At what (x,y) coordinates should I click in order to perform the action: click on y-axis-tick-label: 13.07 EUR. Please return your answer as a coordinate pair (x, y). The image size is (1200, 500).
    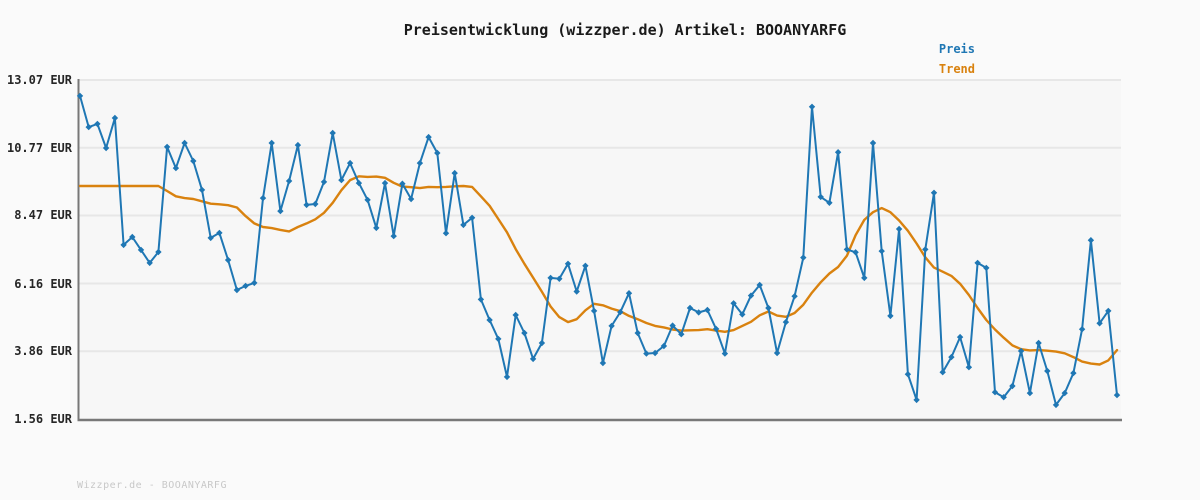
    Looking at the image, I should click on (39, 80).